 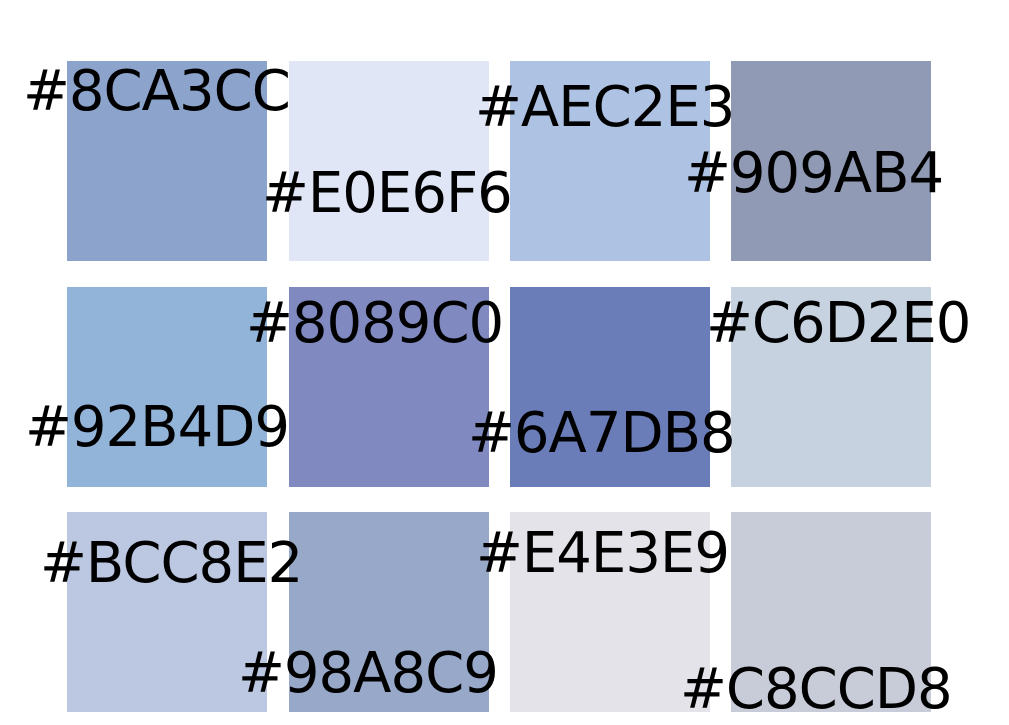 What do you see at coordinates (157, 91) in the screenshot?
I see `color-hex-label: #8CA3CC` at bounding box center [157, 91].